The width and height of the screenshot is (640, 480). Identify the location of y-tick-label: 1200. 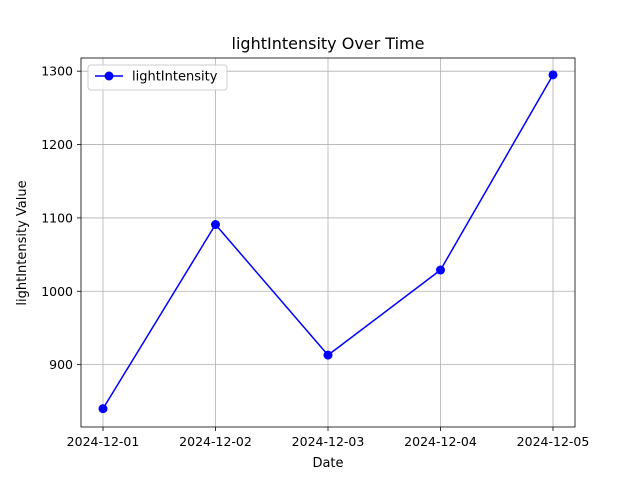
(57, 144).